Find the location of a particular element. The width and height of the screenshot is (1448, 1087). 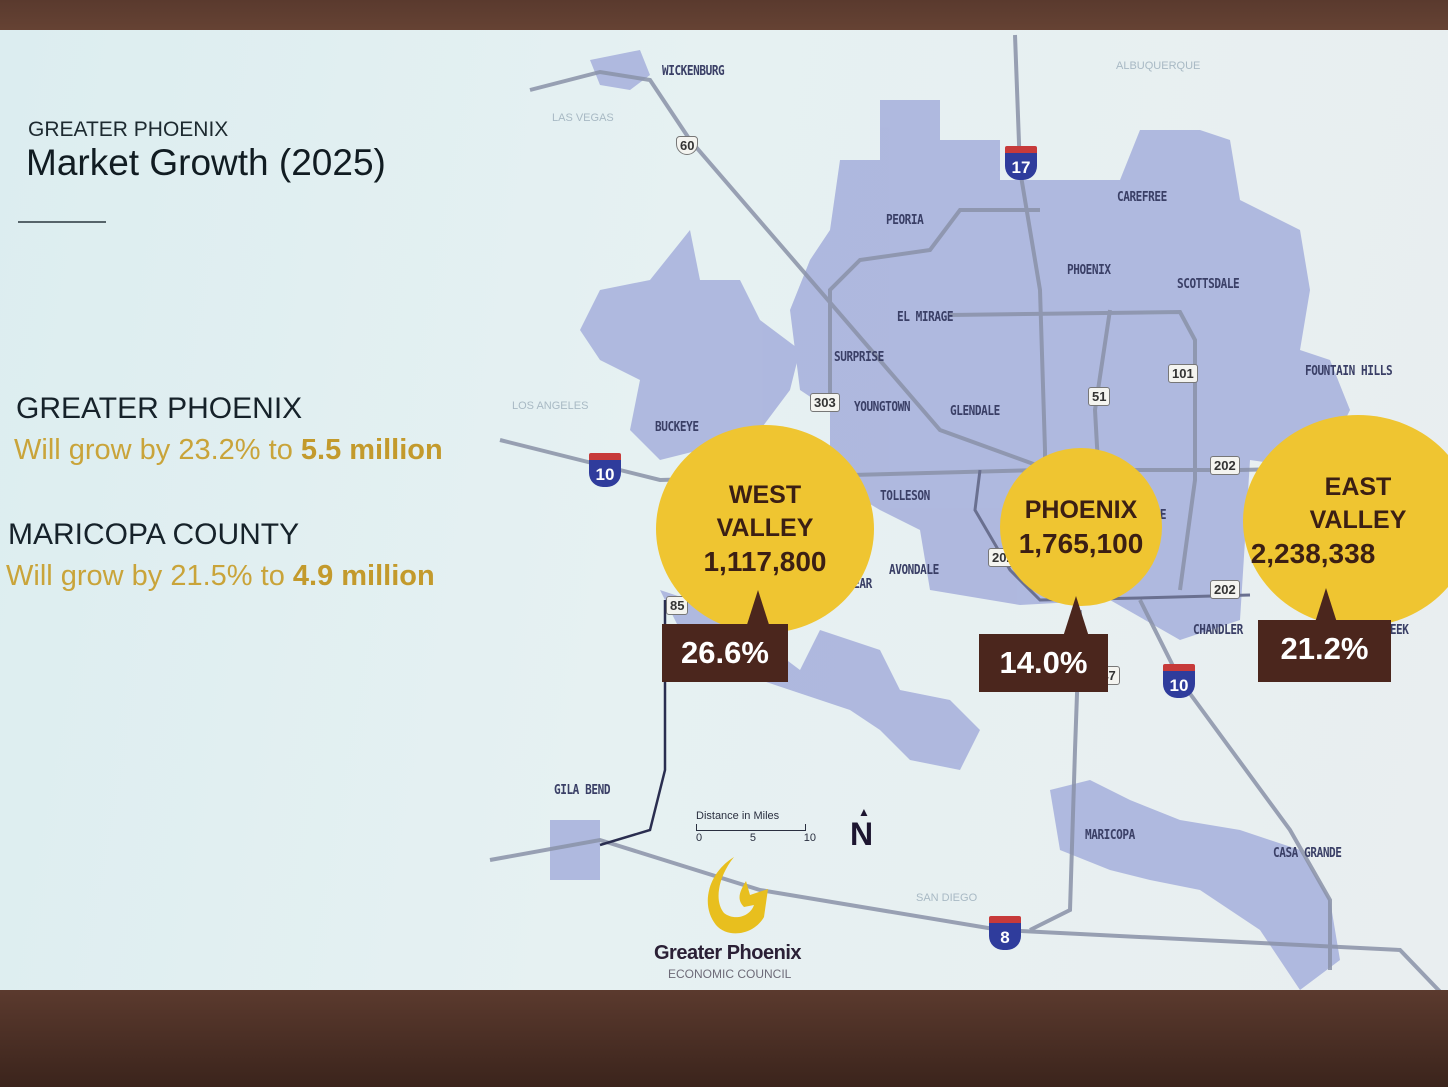

logo-subtitle: ECONOMIC COUNCIL is located at coordinates (730, 974).